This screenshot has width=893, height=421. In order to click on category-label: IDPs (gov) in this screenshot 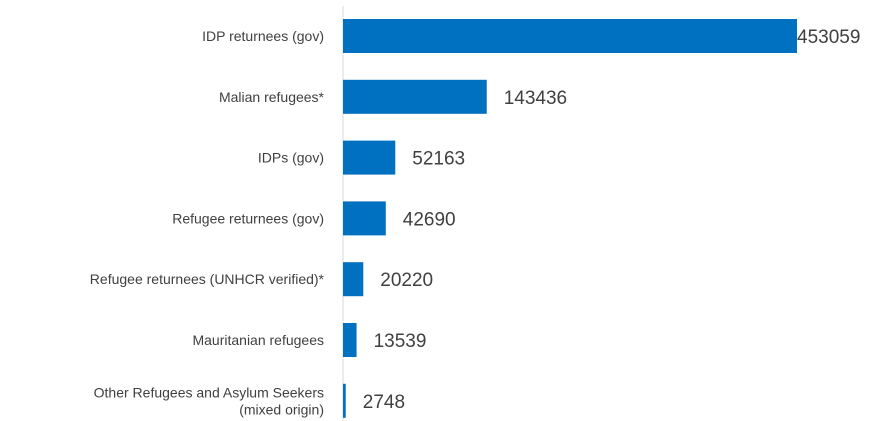, I will do `click(291, 158)`.